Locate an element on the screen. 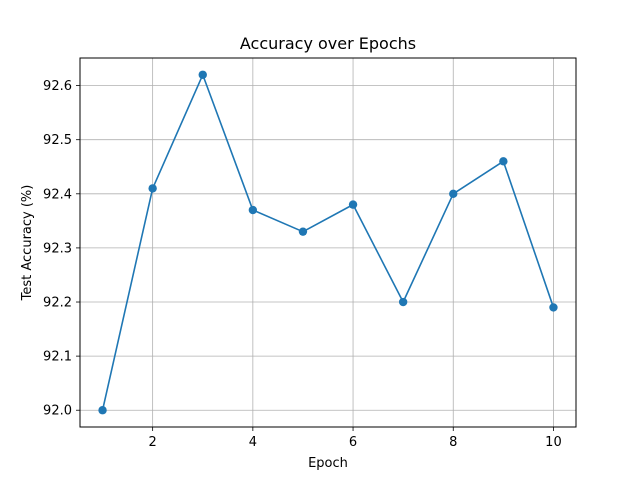  y-tick-label: 92.0 is located at coordinates (57, 411).